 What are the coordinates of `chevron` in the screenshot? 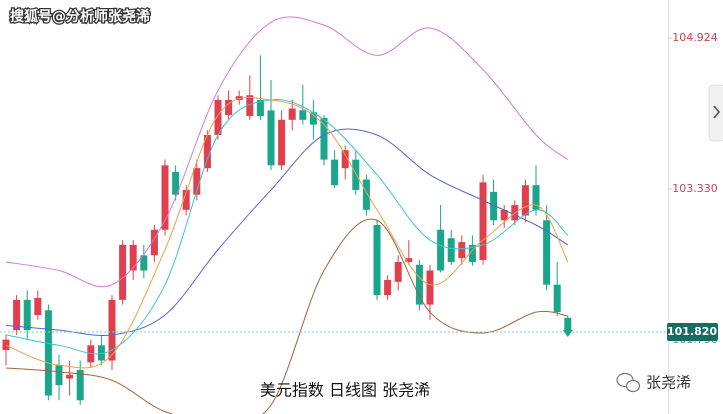 It's located at (717, 112).